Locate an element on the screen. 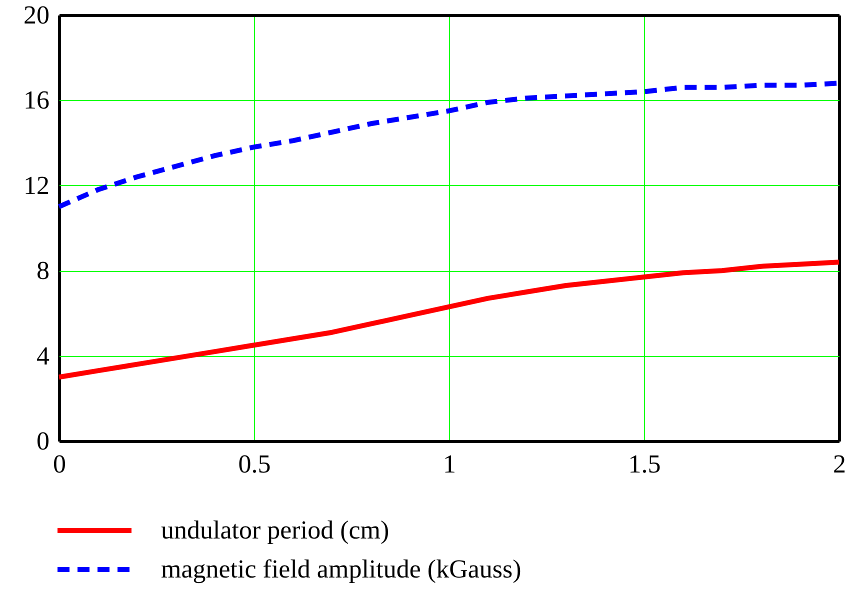 Image resolution: width=853 pixels, height=592 pixels. y-tick-label: 4 is located at coordinates (43, 355).